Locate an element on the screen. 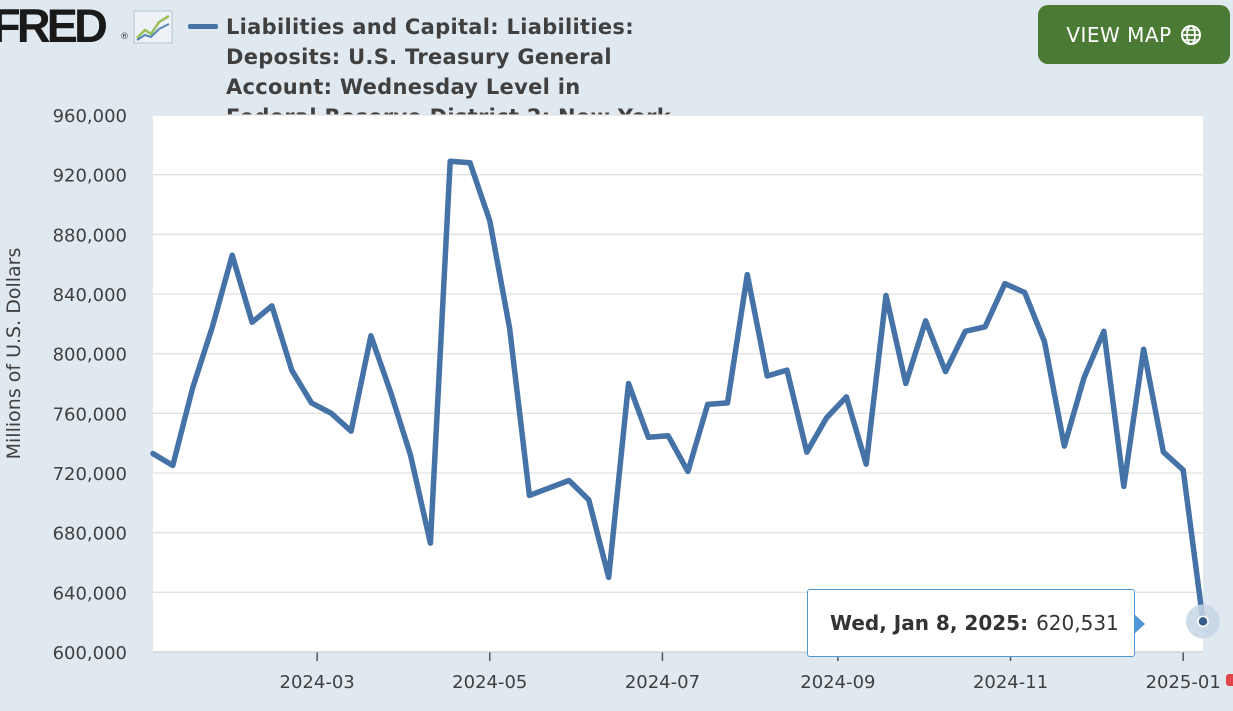 Image resolution: width=1233 pixels, height=711 pixels. x-tick-label: 2024-07 is located at coordinates (662, 682).